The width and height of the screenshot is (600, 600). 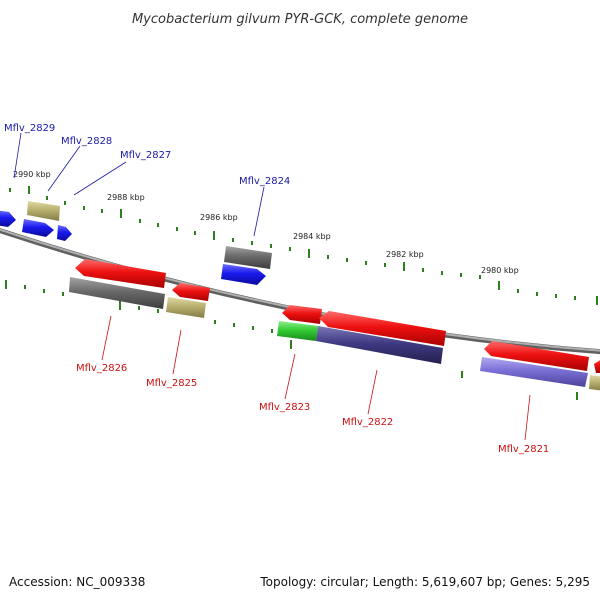 I want to click on accession-text: Accession: NC_009338, so click(x=77, y=582).